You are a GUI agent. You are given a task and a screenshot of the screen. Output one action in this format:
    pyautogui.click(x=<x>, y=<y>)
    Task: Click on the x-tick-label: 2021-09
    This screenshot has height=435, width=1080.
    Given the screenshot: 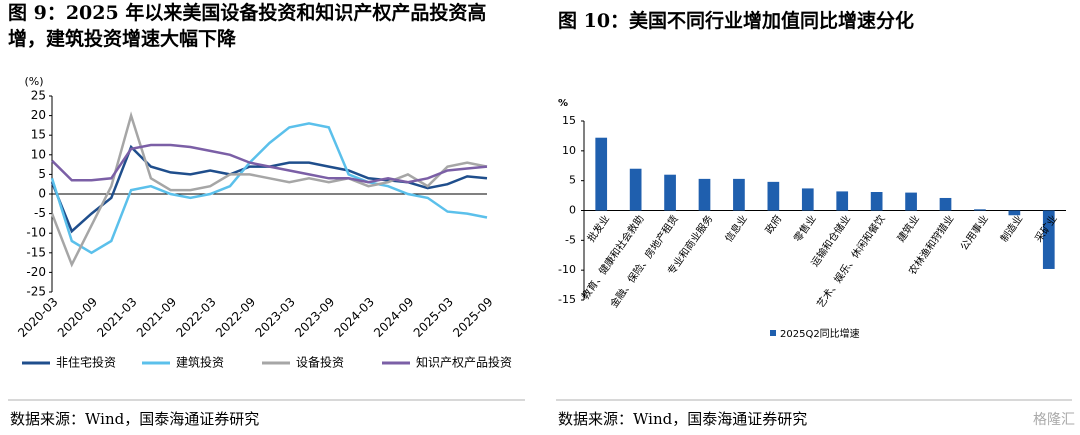 What is the action you would take?
    pyautogui.click(x=156, y=317)
    